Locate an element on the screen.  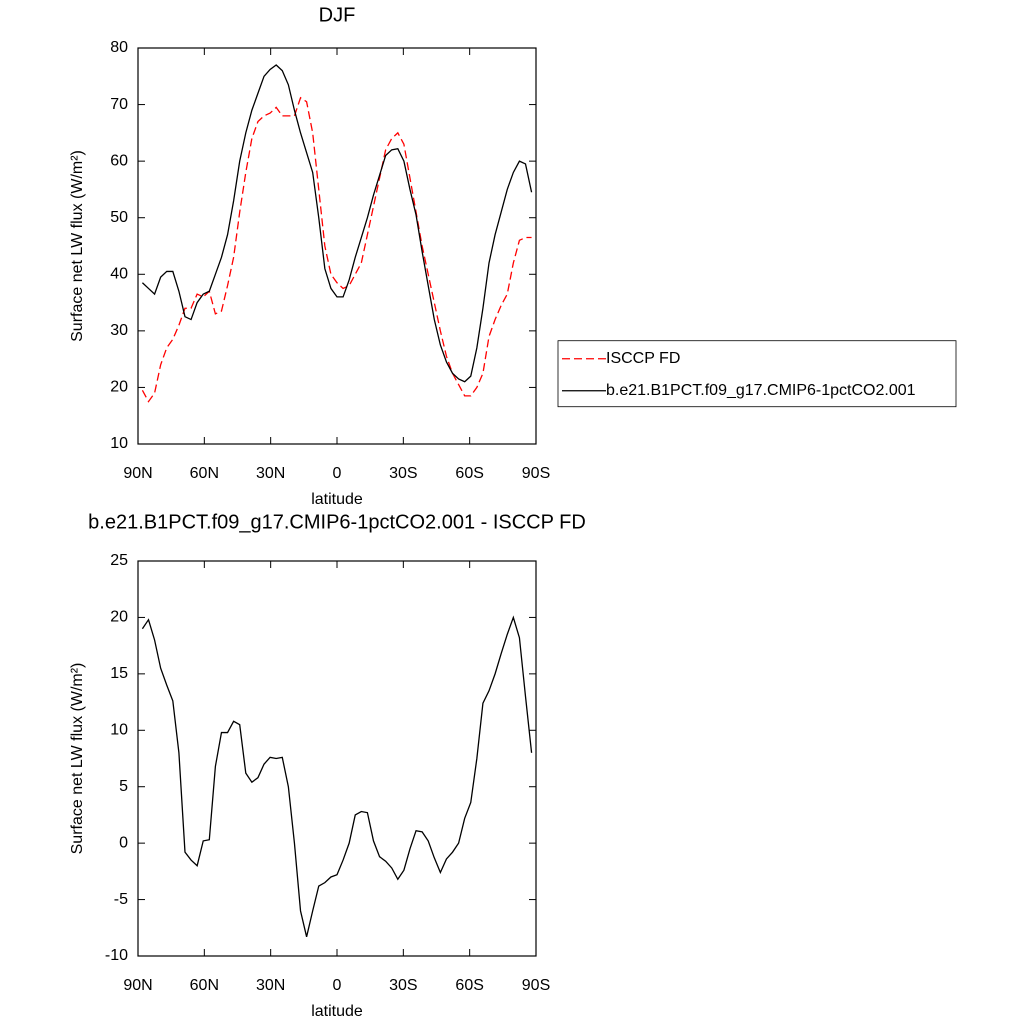
y-tick-label: 15 is located at coordinates (119, 673).